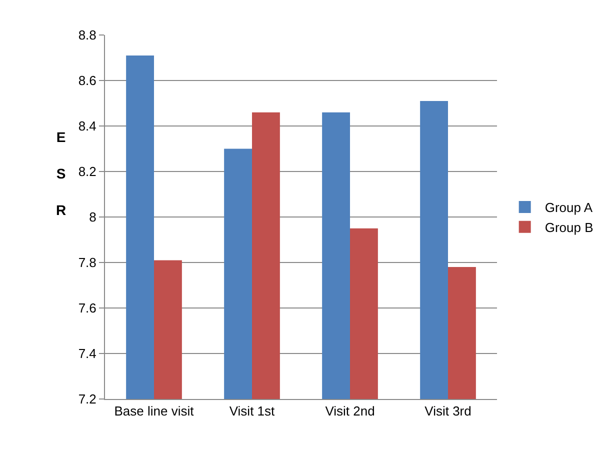  Describe the element at coordinates (252, 411) in the screenshot. I see `x-tick-label: Visit 1st` at that location.